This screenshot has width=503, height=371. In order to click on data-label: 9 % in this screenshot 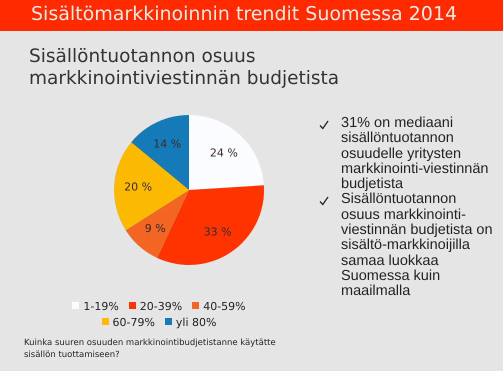, I will do `click(155, 228)`.